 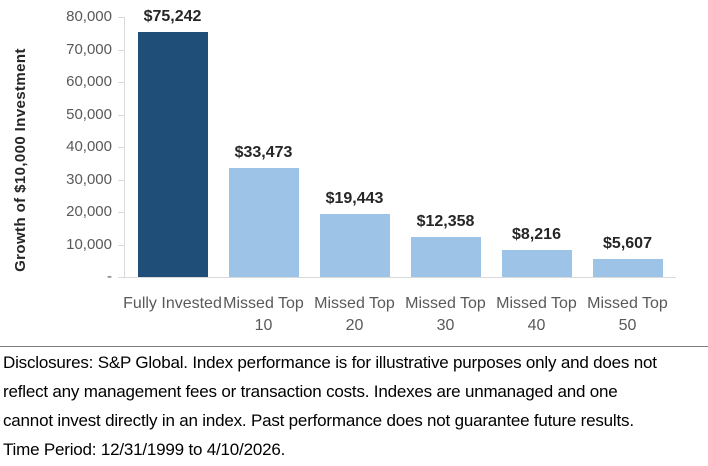 I want to click on bar-value-label: $5,607, so click(x=627, y=243).